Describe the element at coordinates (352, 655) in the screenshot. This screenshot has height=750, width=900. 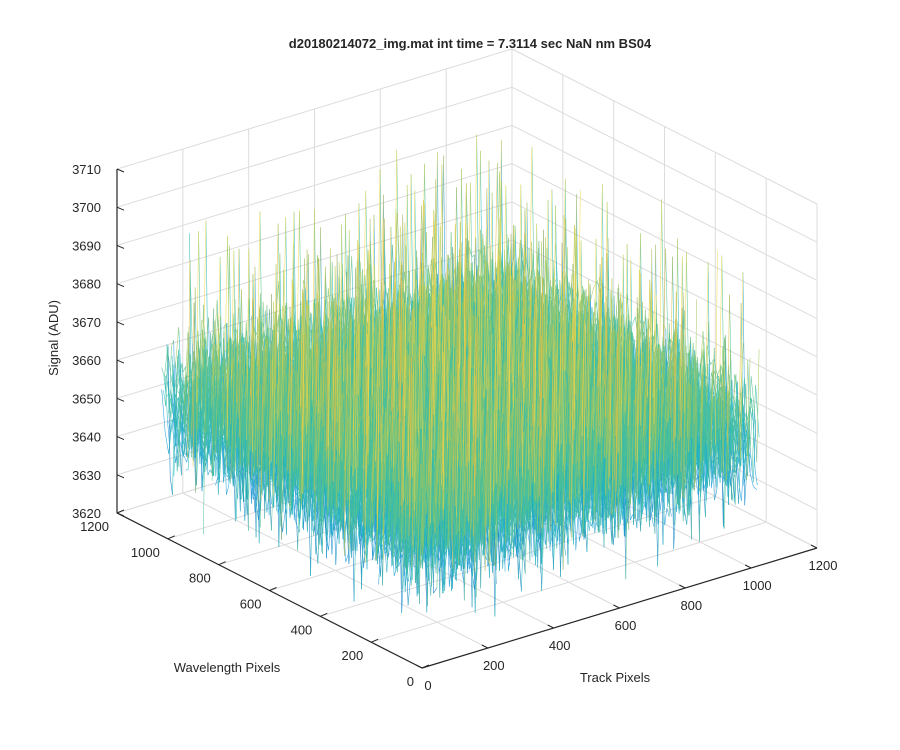
I see `y-tick-label: 200` at that location.